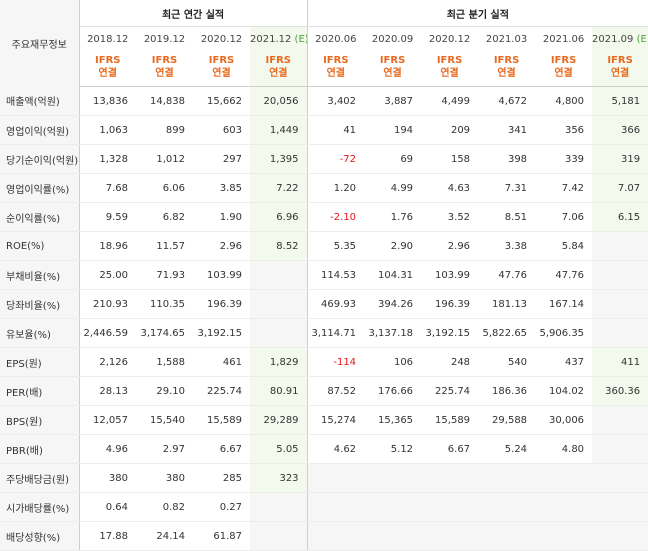 This screenshot has height=551, width=648. Describe the element at coordinates (620, 101) in the screenshot. I see `value-cell: 5,181` at that location.